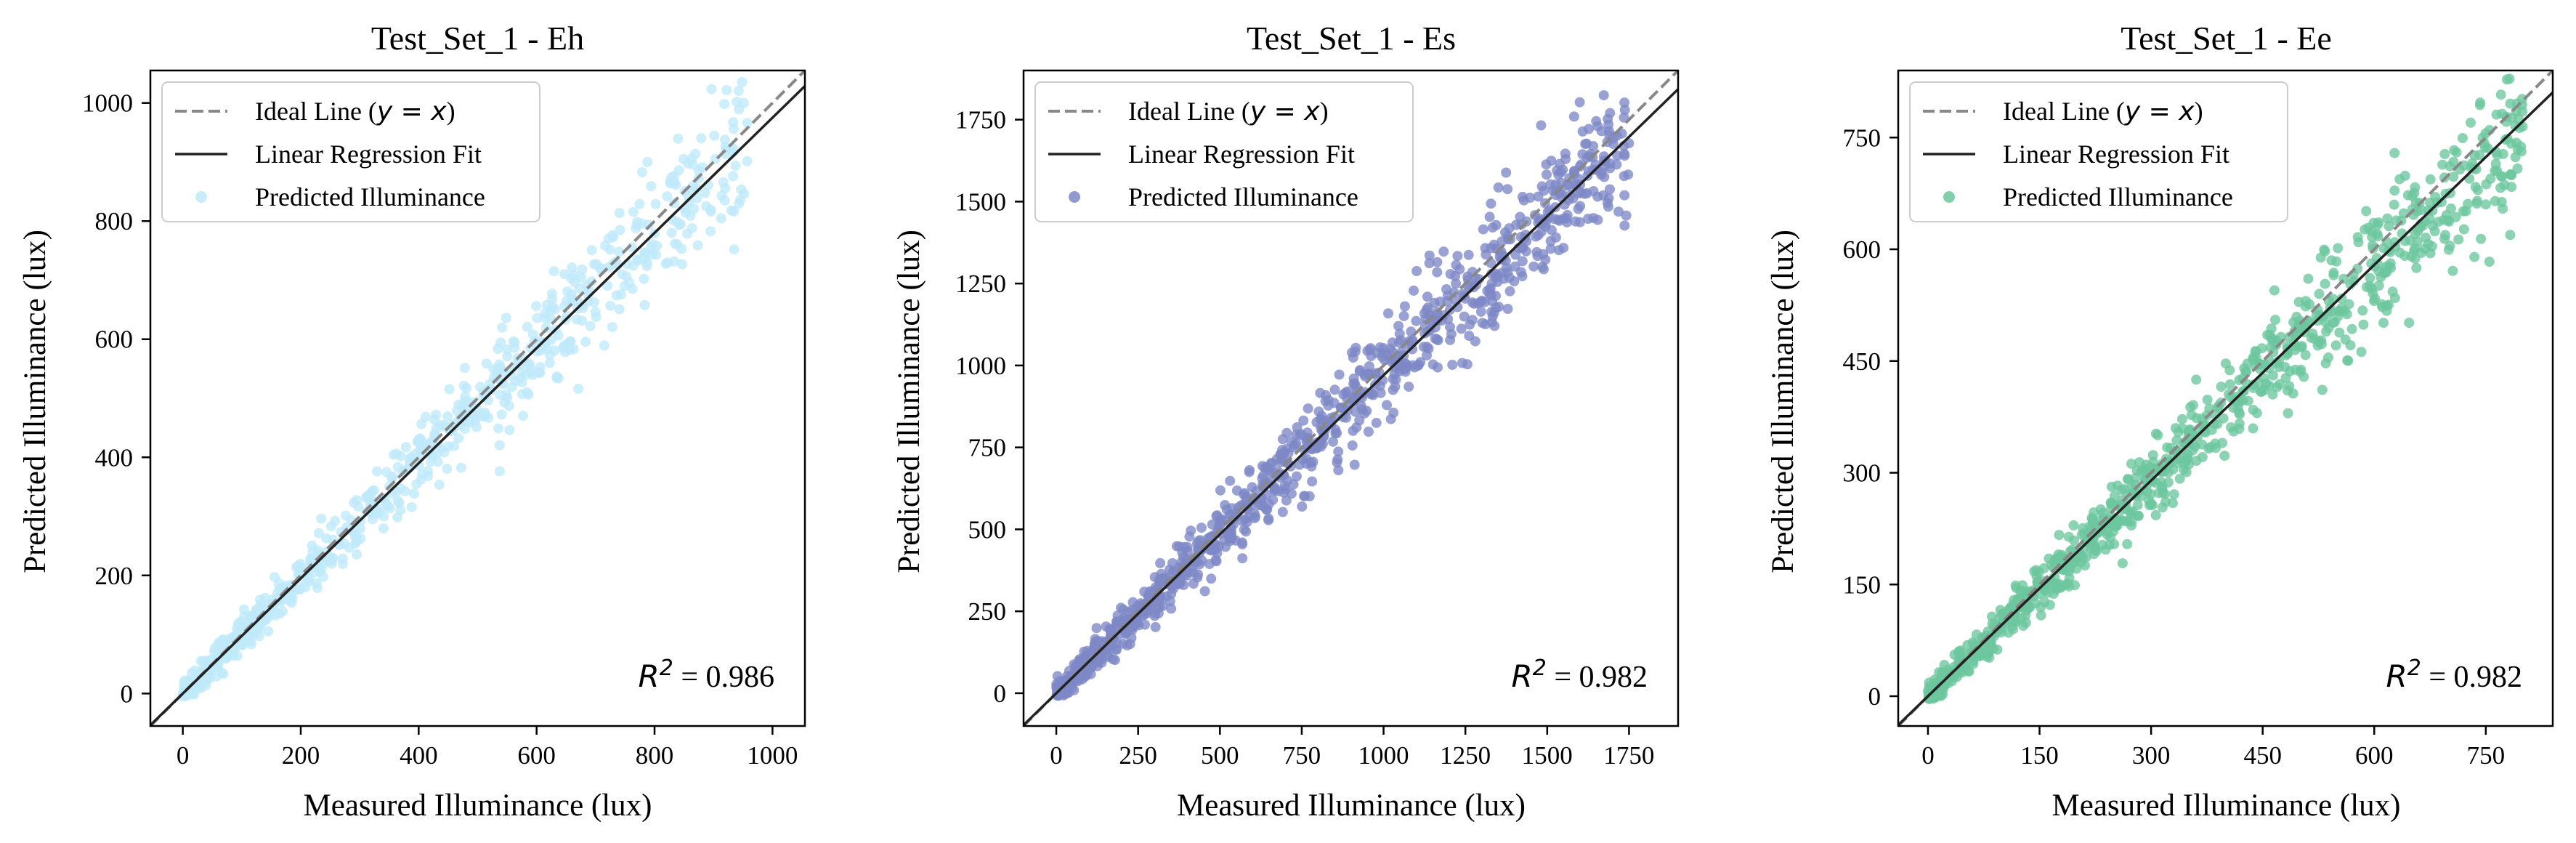  What do you see at coordinates (1862, 584) in the screenshot?
I see `y-tick-label: 150` at bounding box center [1862, 584].